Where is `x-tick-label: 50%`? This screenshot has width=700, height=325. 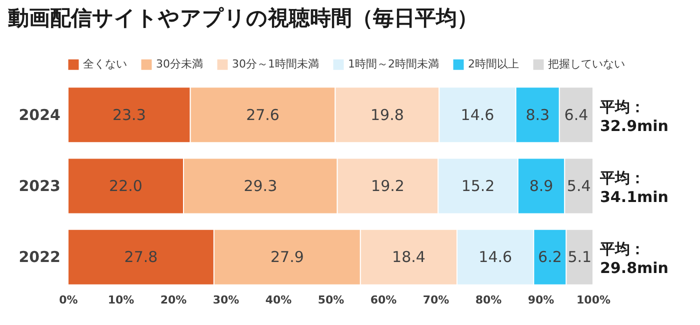
x-tick-label: 50% is located at coordinates (331, 300).